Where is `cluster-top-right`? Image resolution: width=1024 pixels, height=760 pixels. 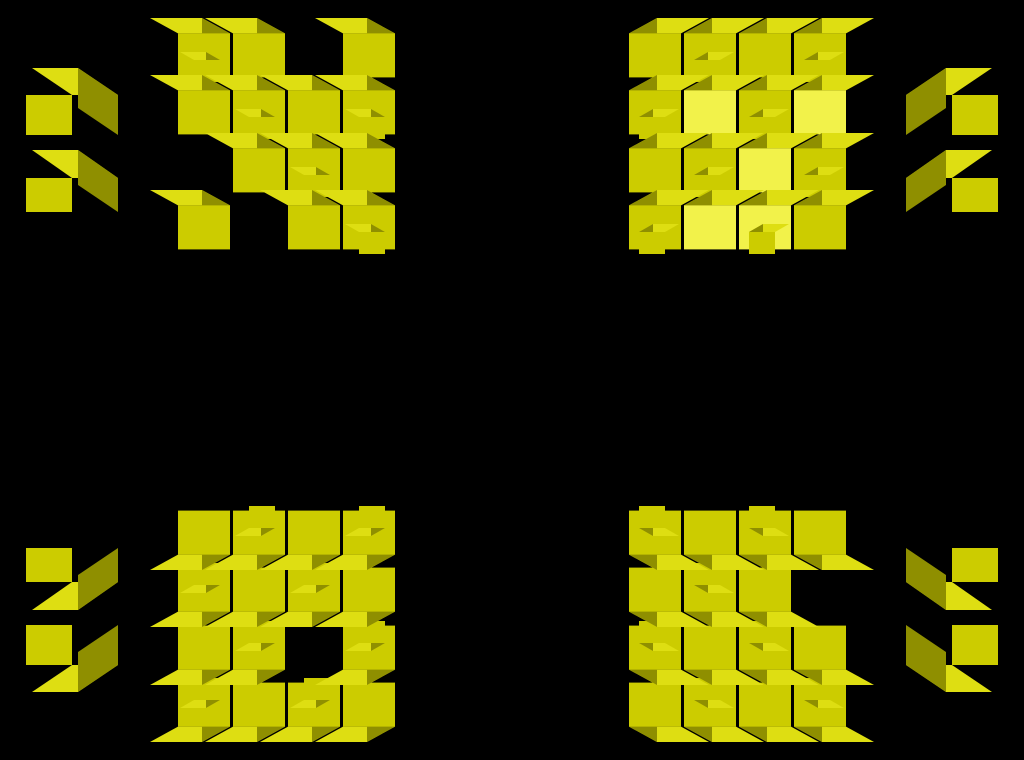
cluster-top-right is located at coordinates (813, 136).